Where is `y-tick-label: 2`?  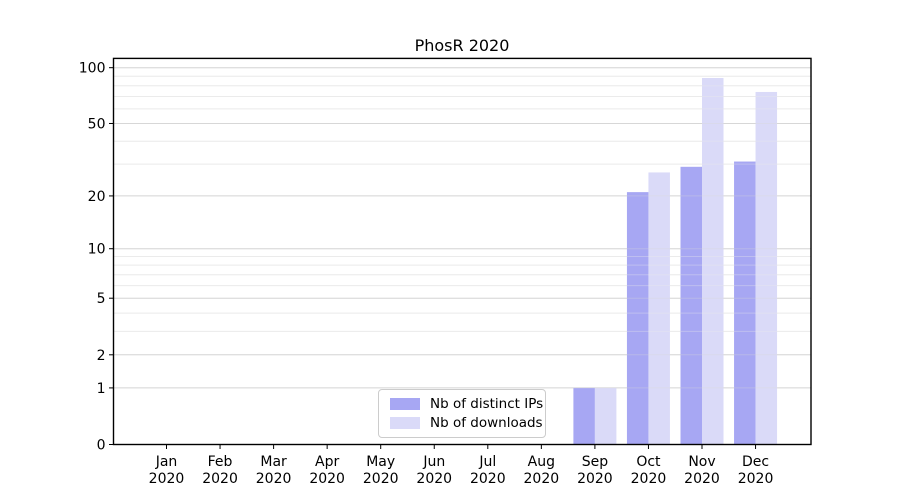
y-tick-label: 2 is located at coordinates (101, 356).